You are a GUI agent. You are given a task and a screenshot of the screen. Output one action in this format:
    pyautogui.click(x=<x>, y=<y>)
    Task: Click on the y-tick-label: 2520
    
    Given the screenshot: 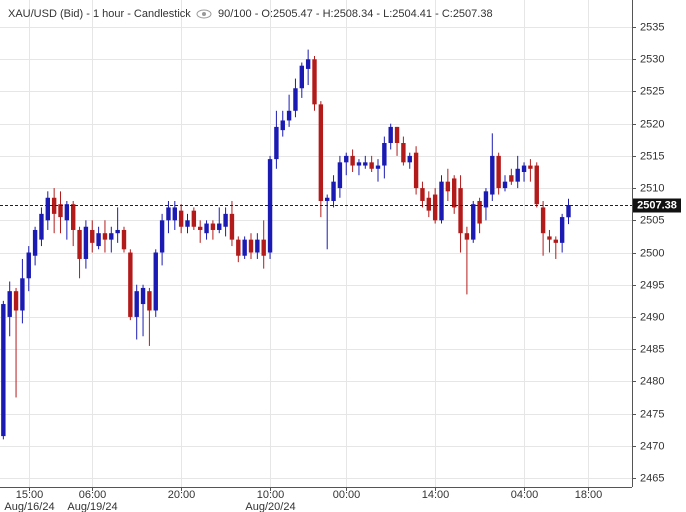 What is the action you would take?
    pyautogui.click(x=652, y=124)
    